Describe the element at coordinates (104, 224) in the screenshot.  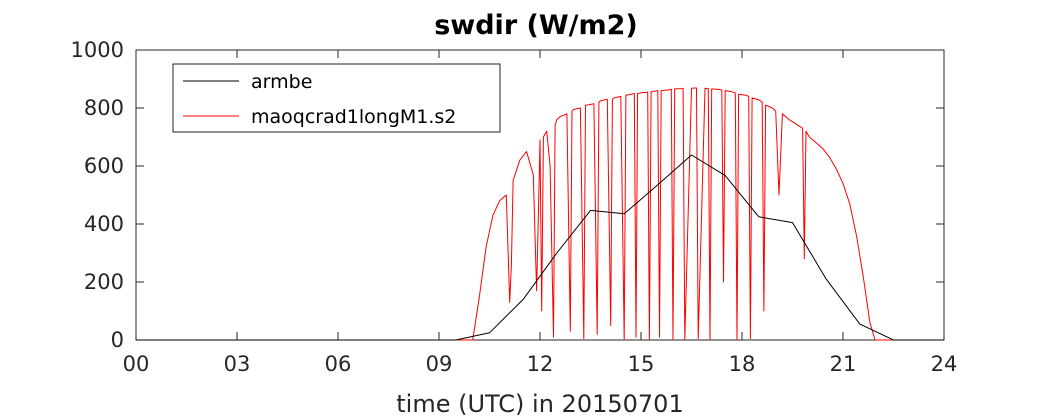
I see `y-tick-label: 400` at that location.